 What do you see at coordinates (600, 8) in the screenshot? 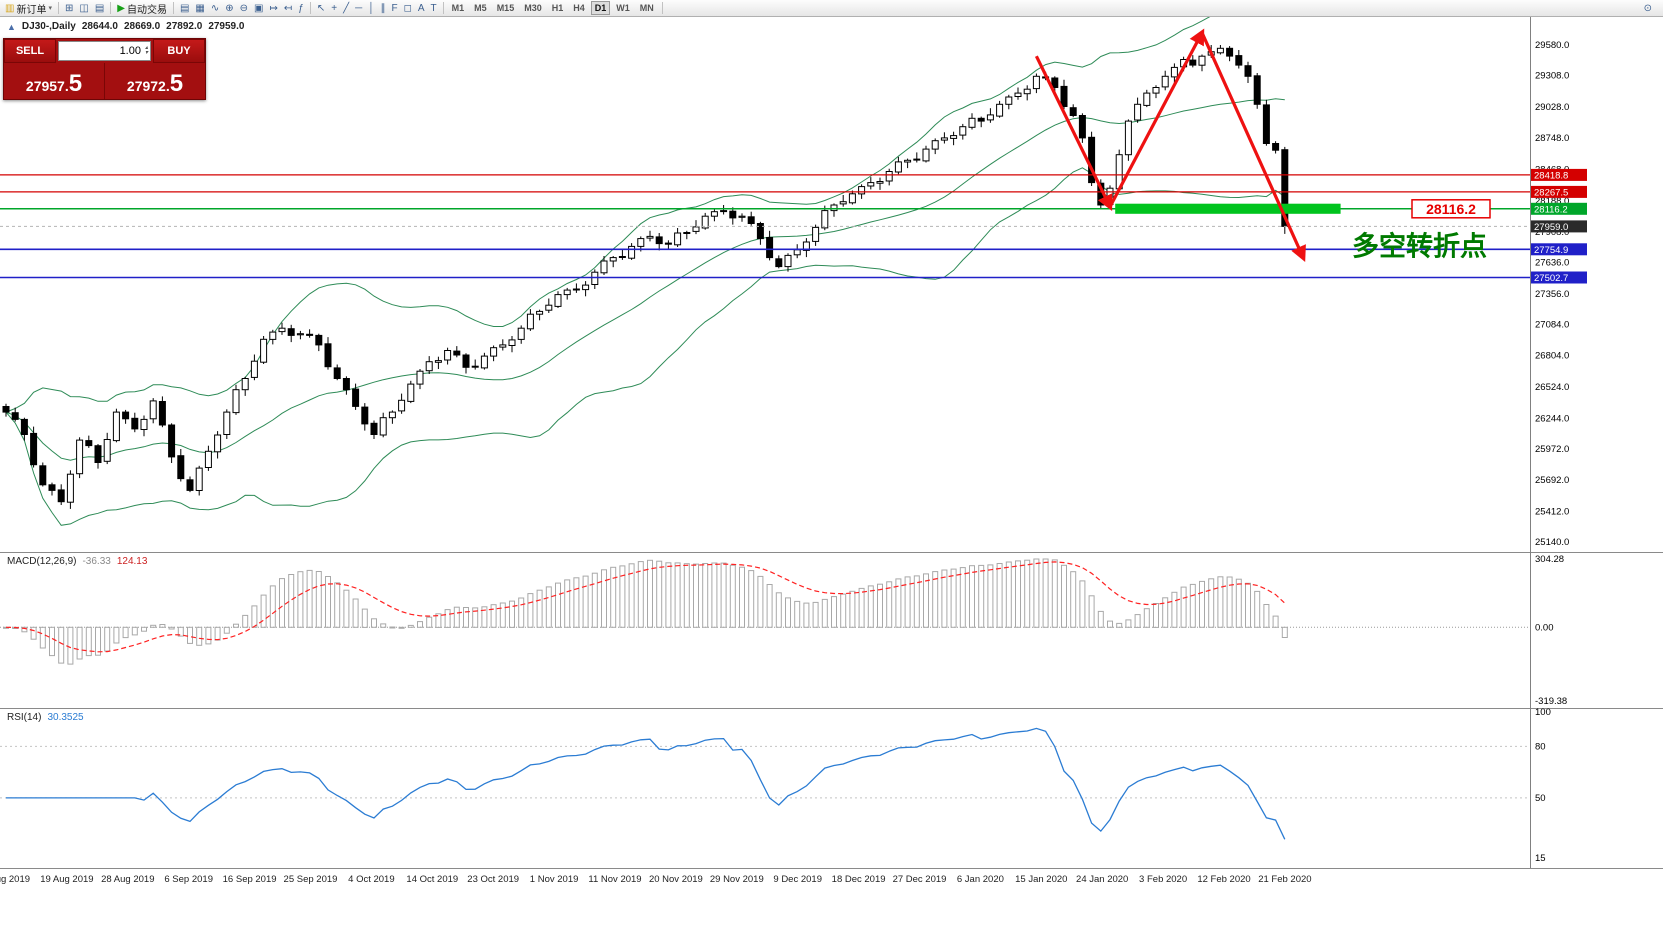
I see `timeframe-d1-button: D1` at bounding box center [600, 8].